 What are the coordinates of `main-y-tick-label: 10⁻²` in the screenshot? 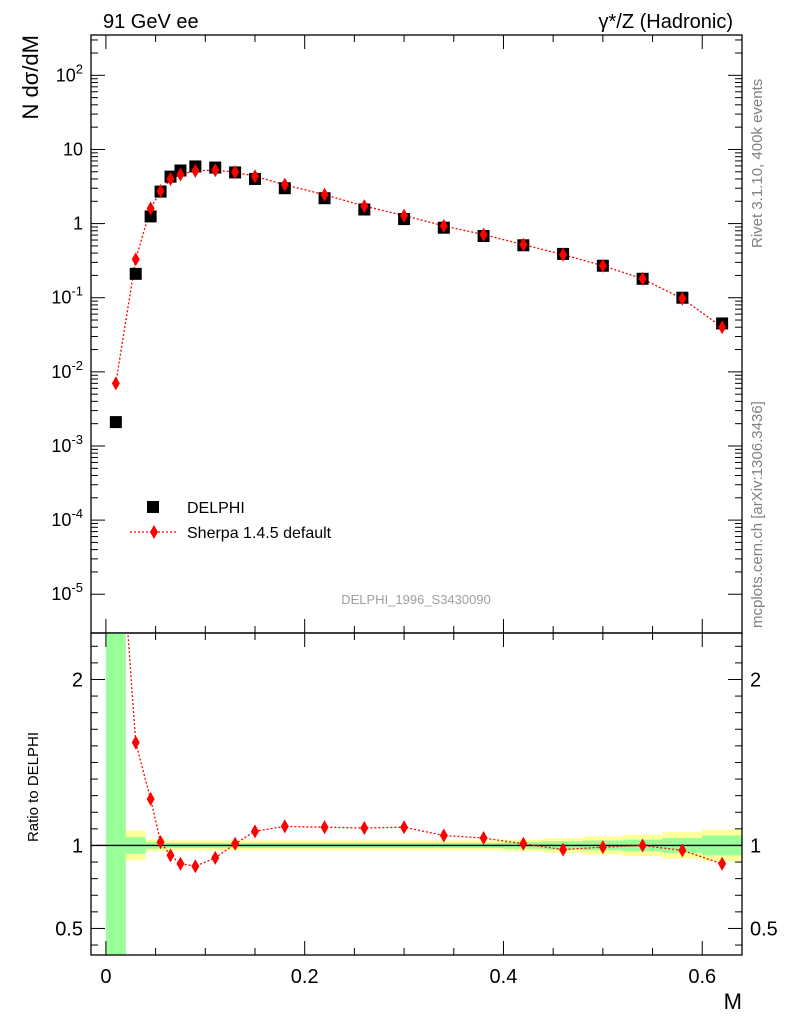 It's located at (67, 370).